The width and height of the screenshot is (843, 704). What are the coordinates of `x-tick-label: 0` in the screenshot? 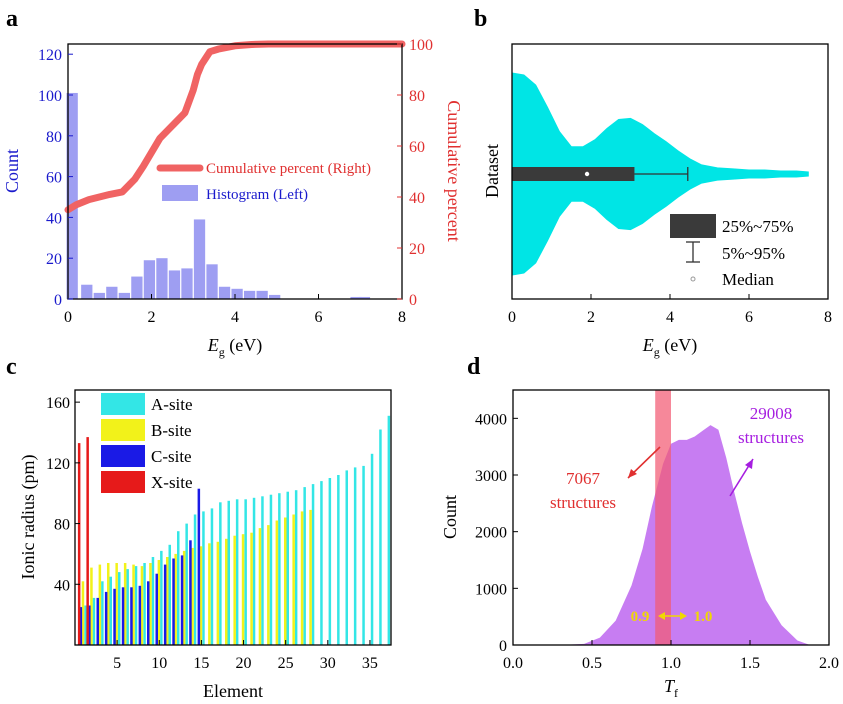 It's located at (68, 317).